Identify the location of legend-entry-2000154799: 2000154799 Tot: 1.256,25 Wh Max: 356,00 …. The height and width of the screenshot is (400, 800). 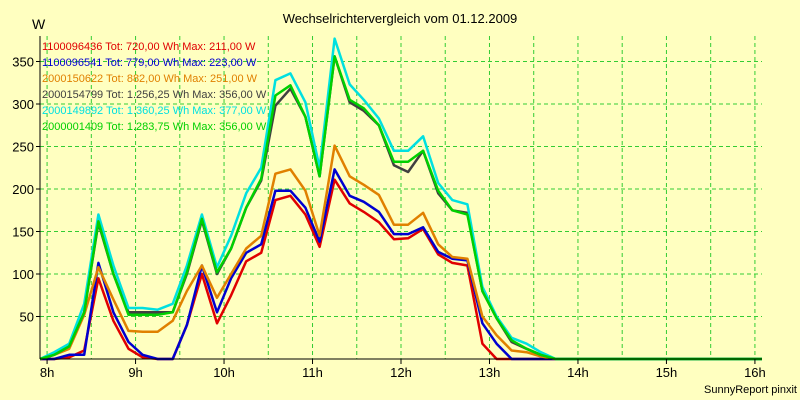
(154, 95).